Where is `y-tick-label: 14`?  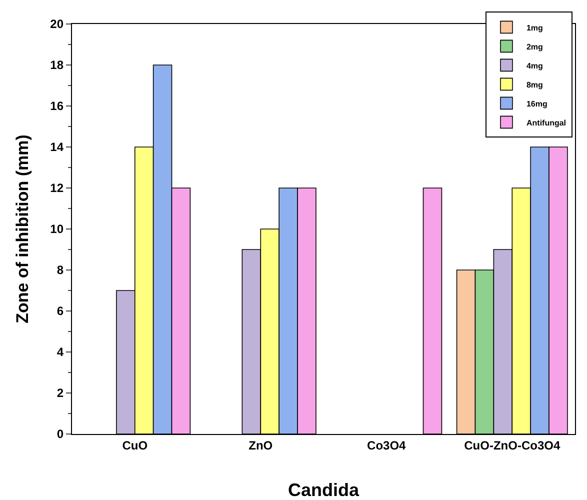 y-tick-label: 14 is located at coordinates (57, 147).